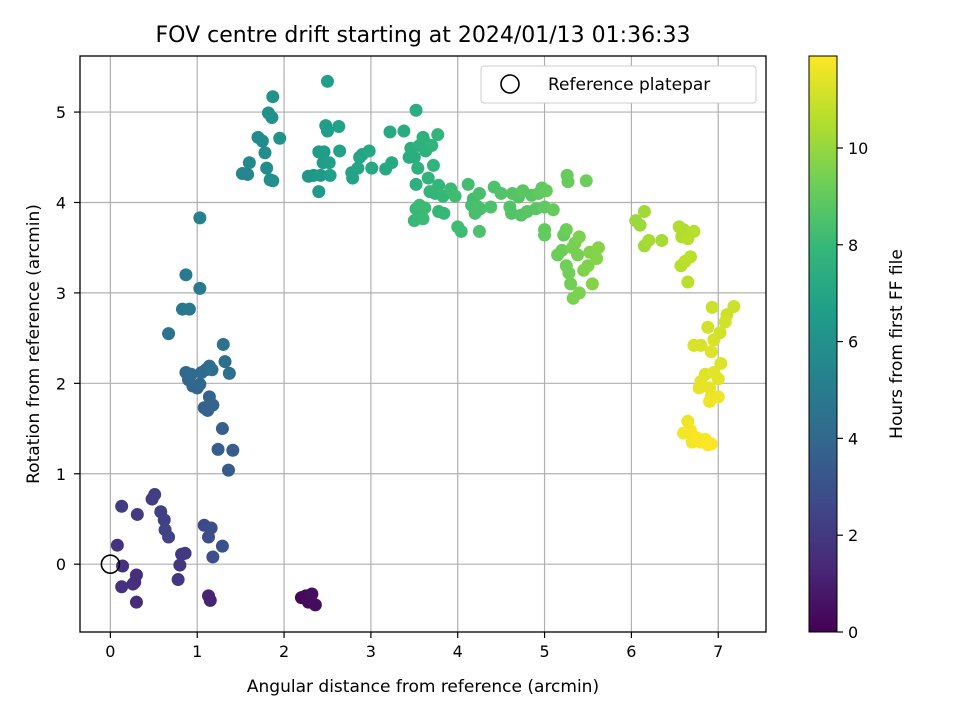  I want to click on y-tick-label: 5, so click(61, 112).